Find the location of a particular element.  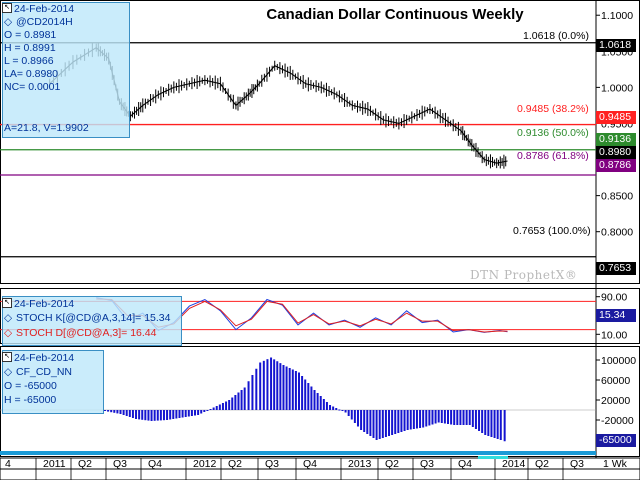

resize-icon-stoch: ↖ is located at coordinates (7, 303).